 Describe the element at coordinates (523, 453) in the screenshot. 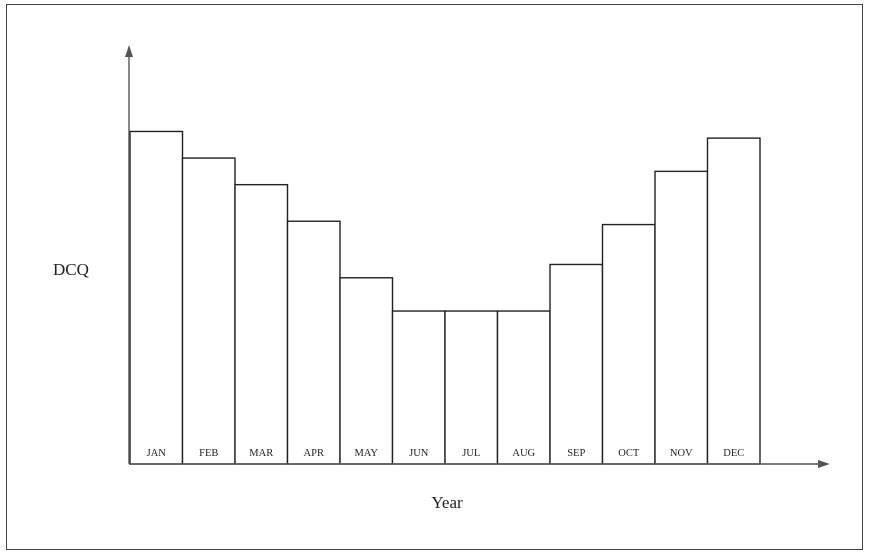

I see `x-tick-label-aug: AUG` at that location.